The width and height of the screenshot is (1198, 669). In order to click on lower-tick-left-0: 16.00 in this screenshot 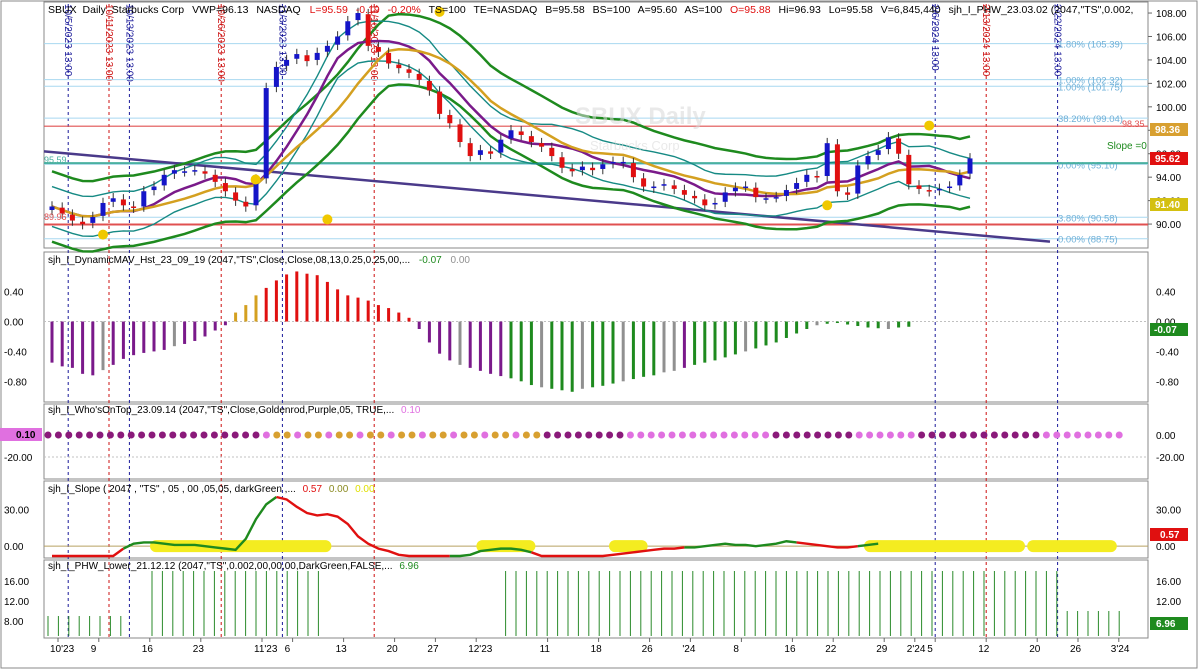, I will do `click(16, 582)`.